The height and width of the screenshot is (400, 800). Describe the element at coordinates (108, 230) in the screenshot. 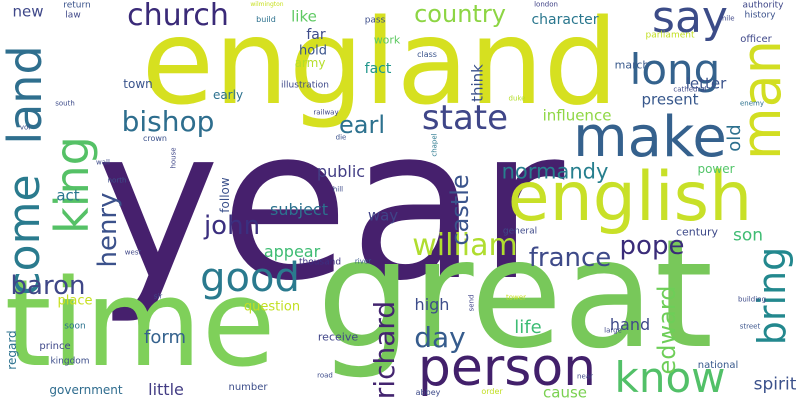

I see `word-henry: henry` at that location.